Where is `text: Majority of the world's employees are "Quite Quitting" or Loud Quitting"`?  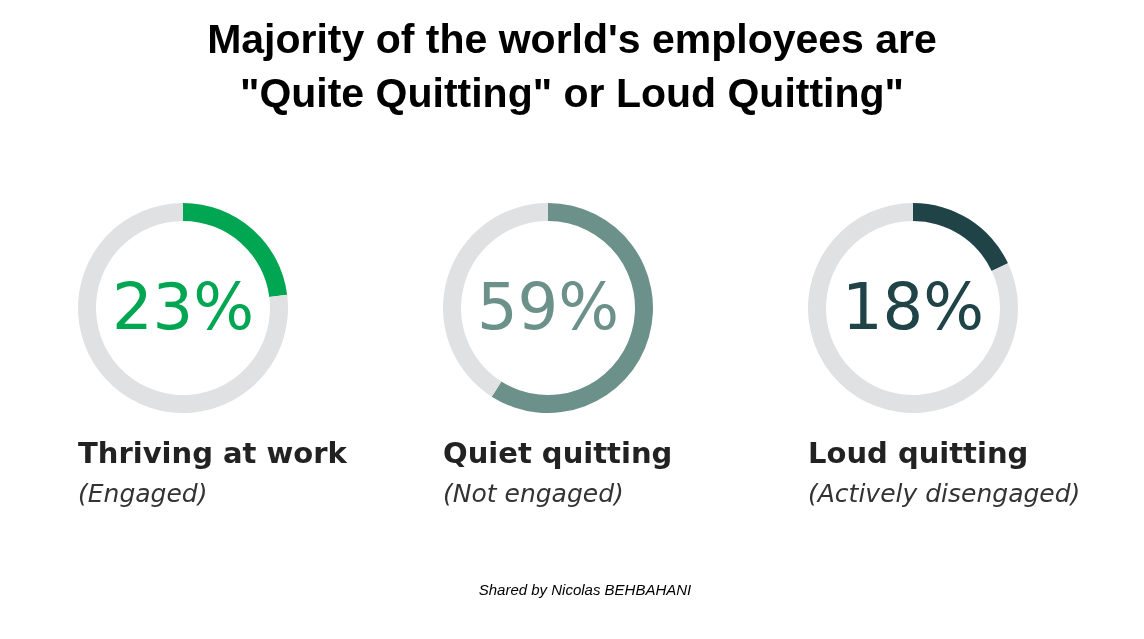 text: Majority of the world's employees are "Quite Quitting" or Loud Quitting" is located at coordinates (572, 66).